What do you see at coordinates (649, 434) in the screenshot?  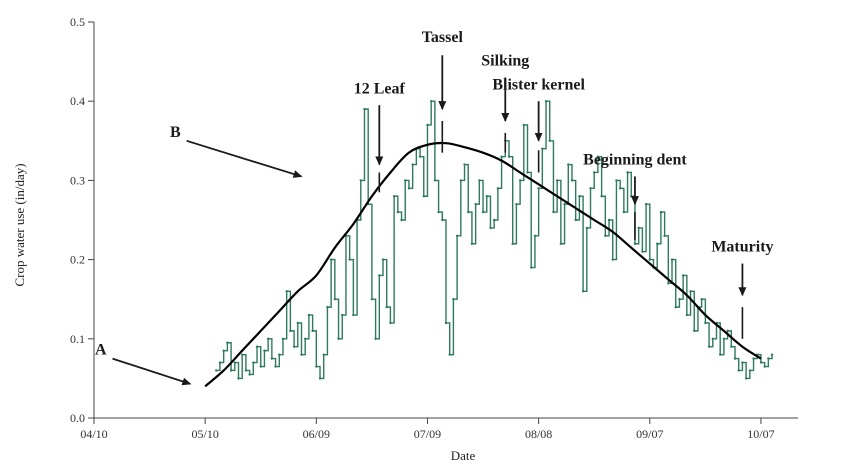 I see `x-tick-label: 09/07` at bounding box center [649, 434].